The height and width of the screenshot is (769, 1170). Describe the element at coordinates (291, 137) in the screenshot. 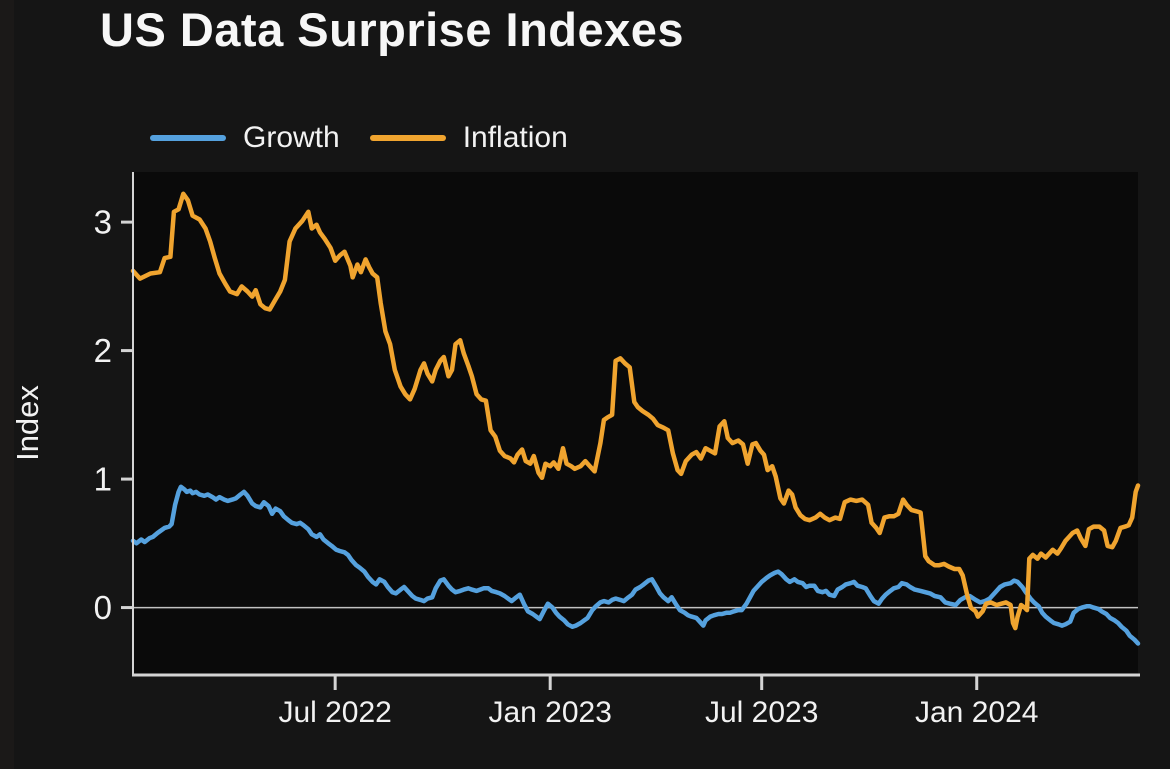

I see `legend-growth-label: Growth` at that location.